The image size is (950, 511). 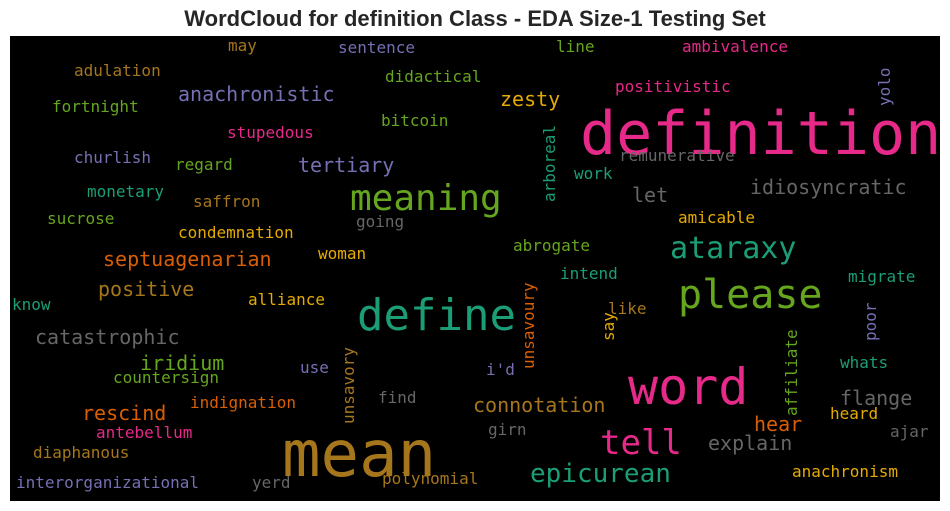 What do you see at coordinates (733, 248) in the screenshot?
I see `word-ataraxy: ataraxy` at bounding box center [733, 248].